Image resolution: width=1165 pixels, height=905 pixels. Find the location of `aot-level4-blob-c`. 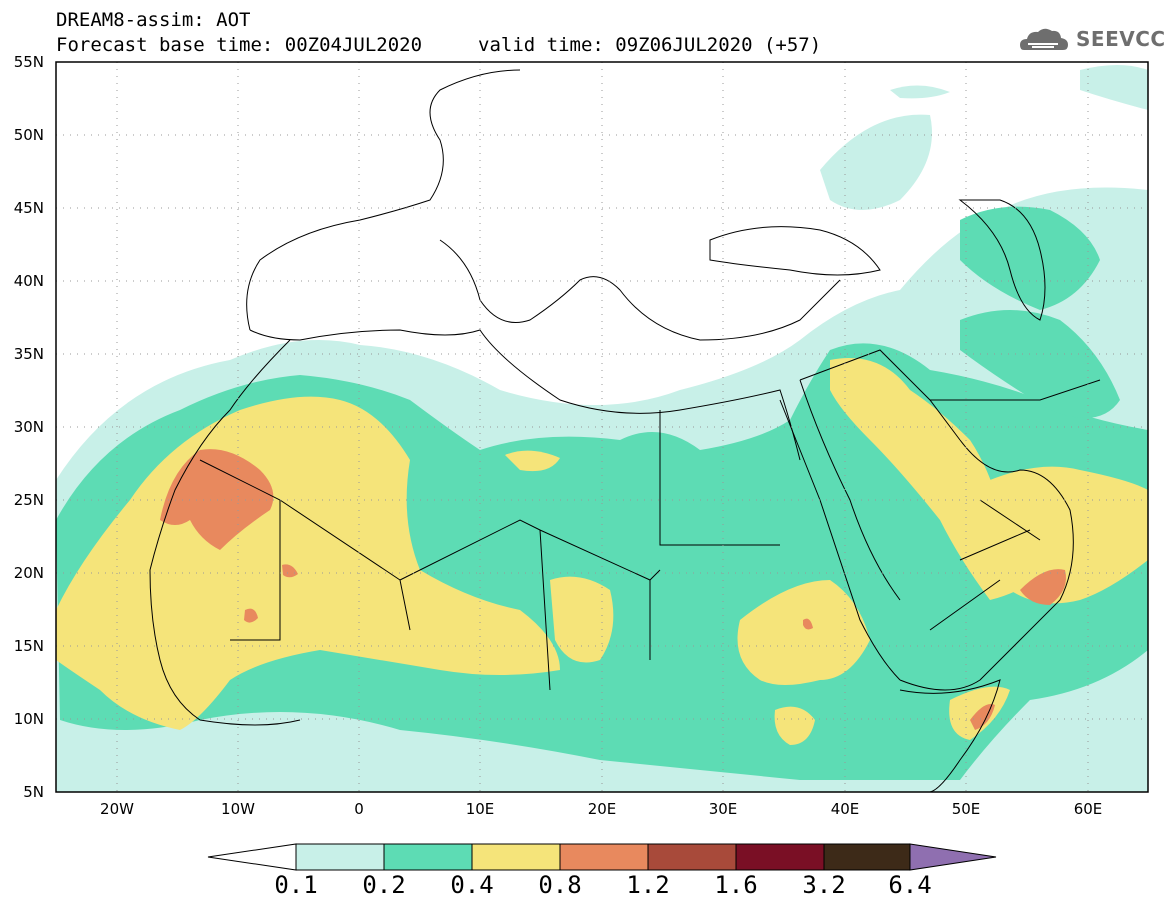

aot-level4-blob-c is located at coordinates (808, 624).